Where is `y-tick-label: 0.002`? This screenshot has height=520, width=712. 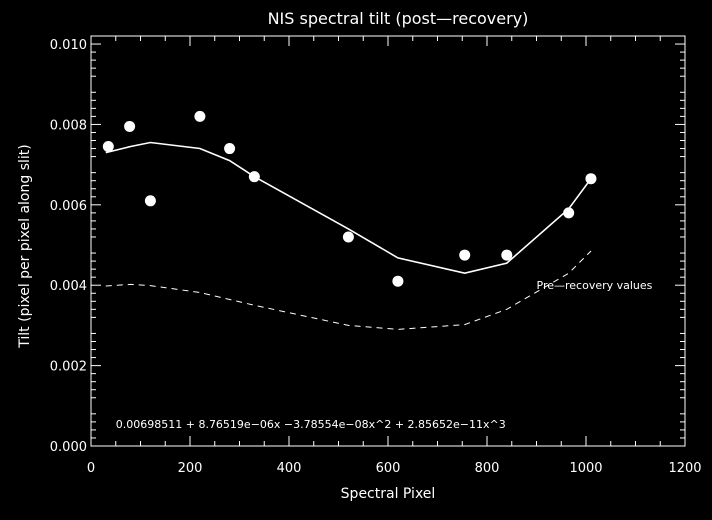 y-tick-label: 0.002 is located at coordinates (68, 367).